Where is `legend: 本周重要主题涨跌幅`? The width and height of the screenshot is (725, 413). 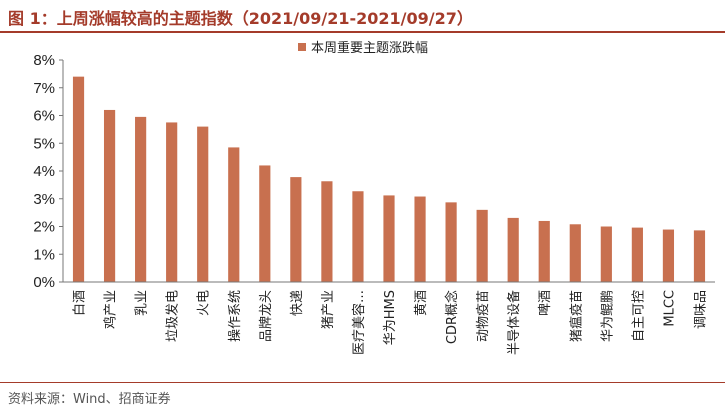
legend: 本周重要主题涨跌幅 is located at coordinates (363, 48).